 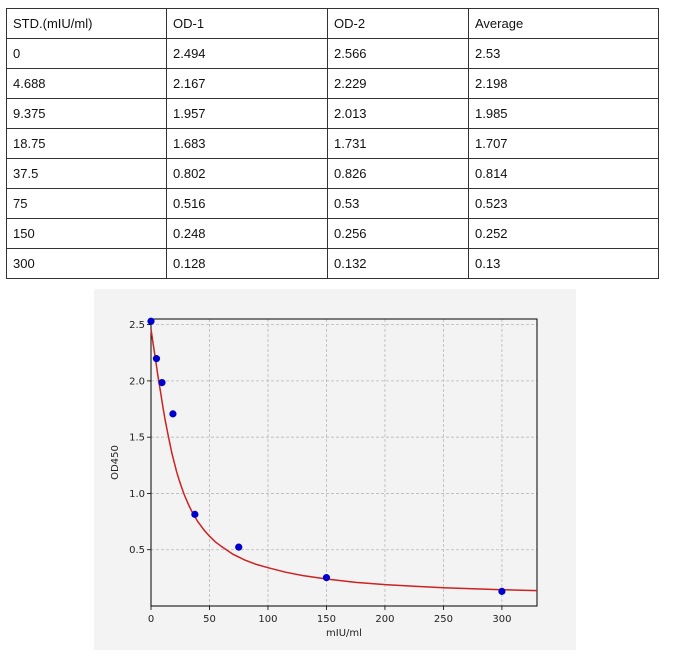 I want to click on cell-std: 4.688, so click(x=86, y=83).